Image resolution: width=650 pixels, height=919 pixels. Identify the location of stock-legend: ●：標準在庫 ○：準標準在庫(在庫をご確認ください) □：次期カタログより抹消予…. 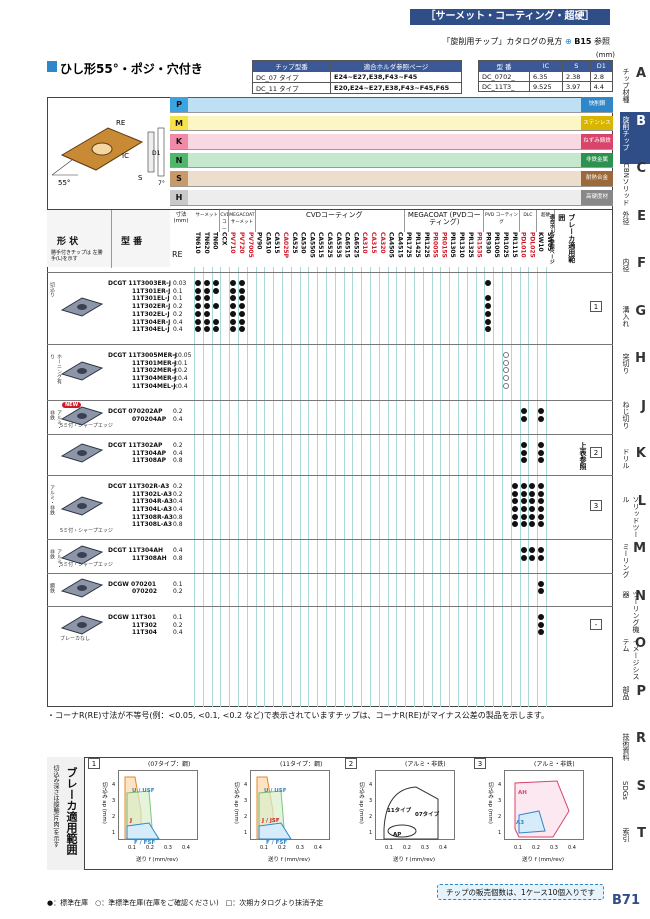
(185, 903).